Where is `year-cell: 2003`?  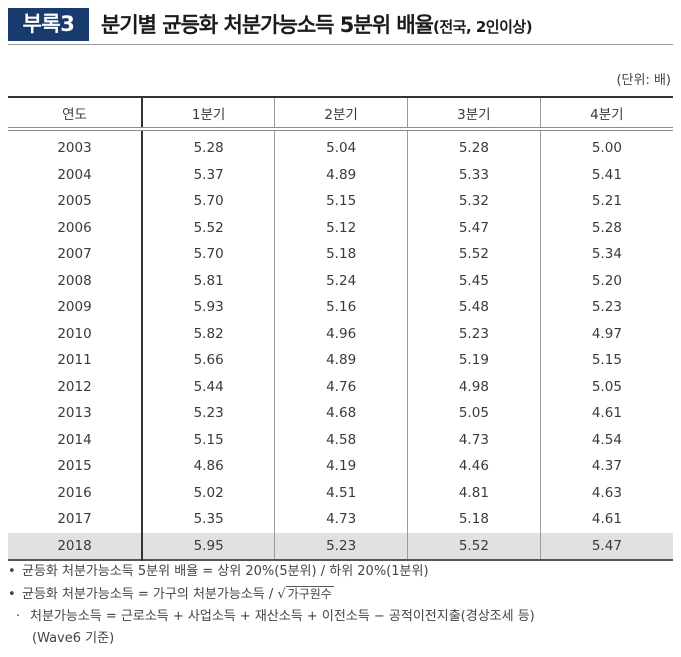 year-cell: 2003 is located at coordinates (74, 148).